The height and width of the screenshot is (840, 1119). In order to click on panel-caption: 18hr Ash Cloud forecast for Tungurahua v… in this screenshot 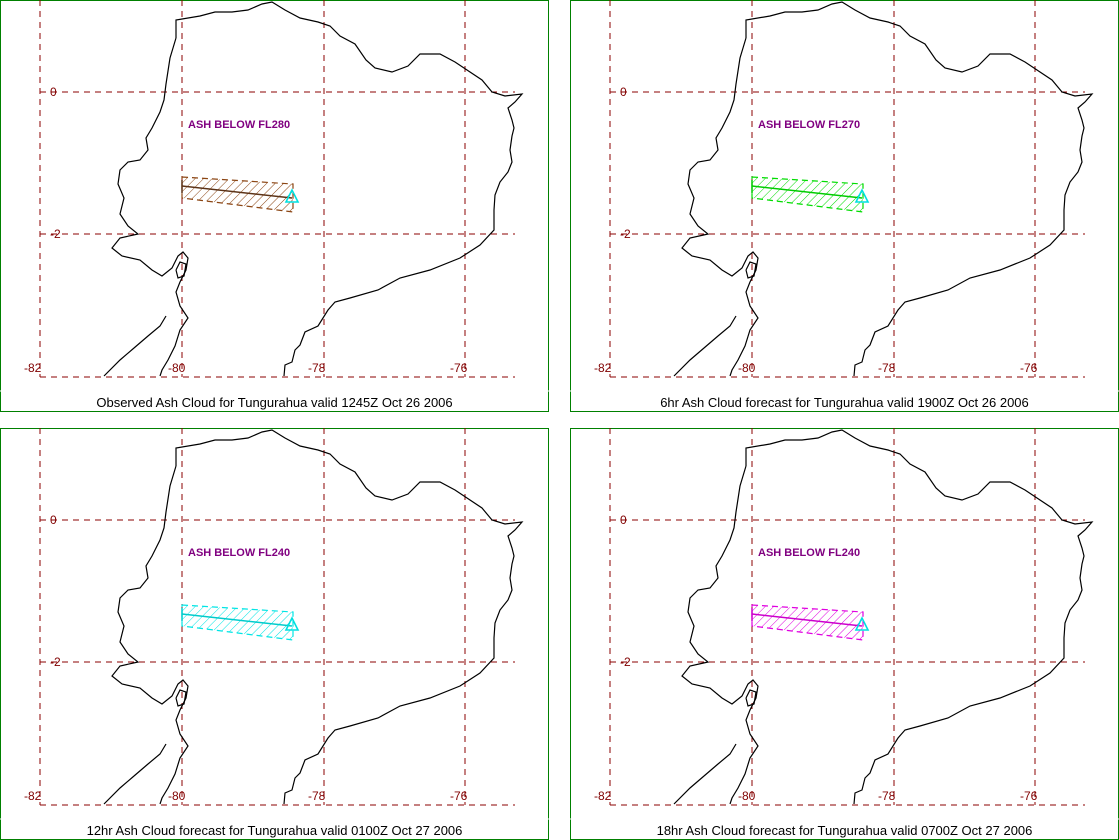, I will do `click(844, 830)`.